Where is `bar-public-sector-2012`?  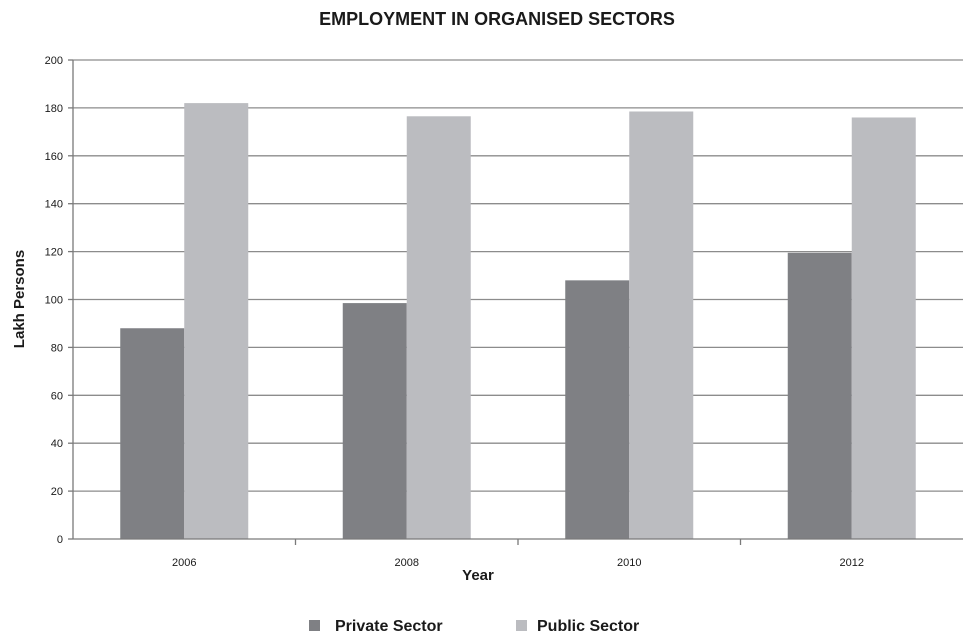 bar-public-sector-2012 is located at coordinates (883, 328).